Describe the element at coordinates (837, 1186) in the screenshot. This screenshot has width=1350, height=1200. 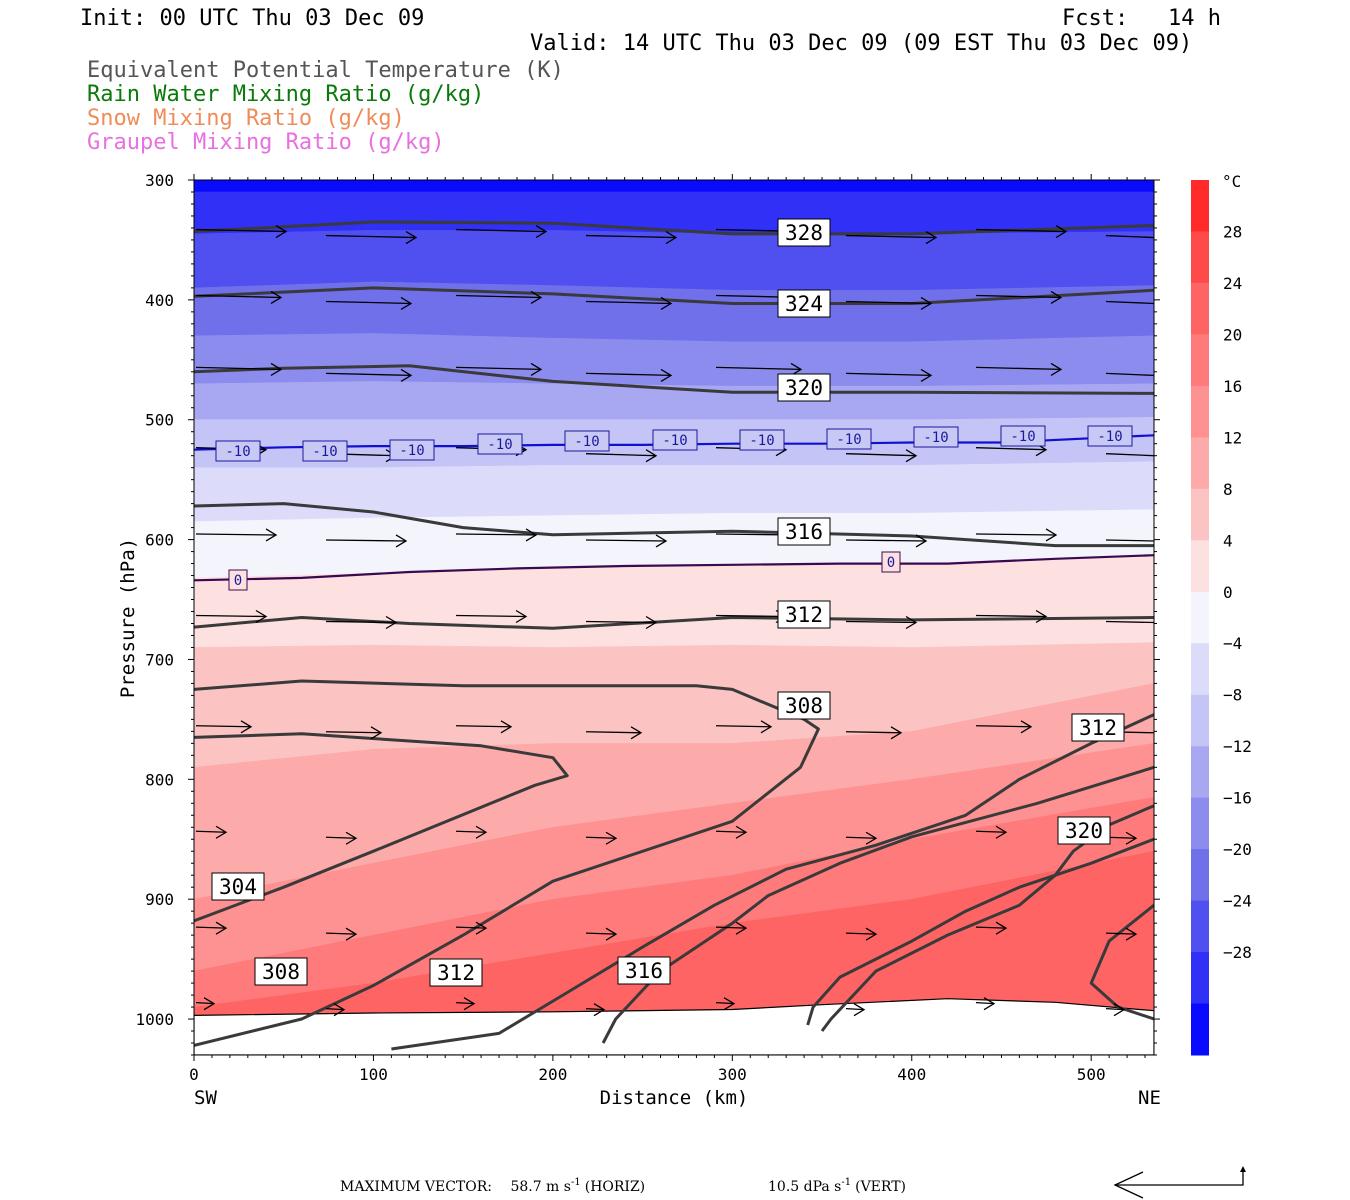
I see `vert-vector-label: 10.5 dPa s-1 (VERT)` at that location.